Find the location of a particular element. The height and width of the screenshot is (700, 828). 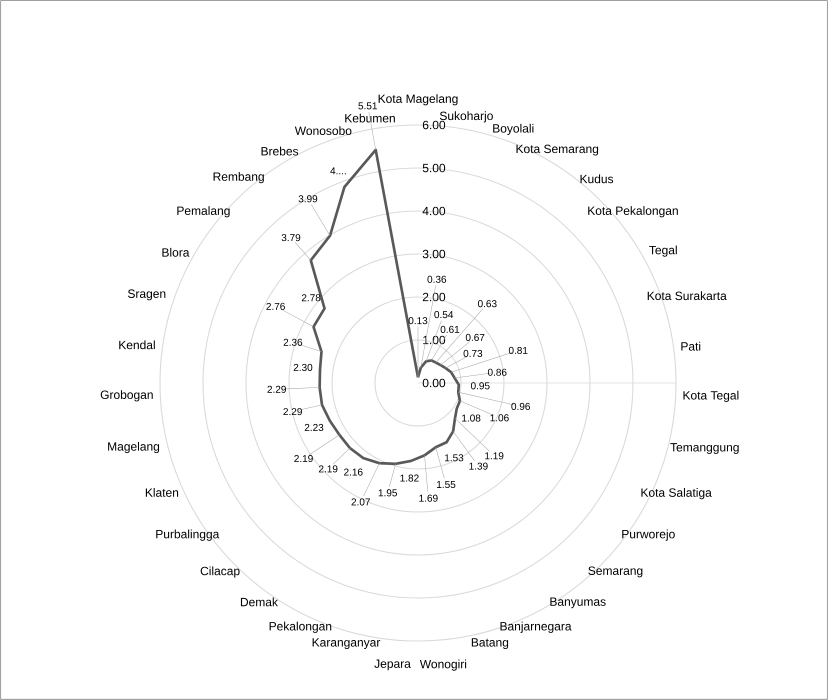

data-label: 2.78 is located at coordinates (311, 298).